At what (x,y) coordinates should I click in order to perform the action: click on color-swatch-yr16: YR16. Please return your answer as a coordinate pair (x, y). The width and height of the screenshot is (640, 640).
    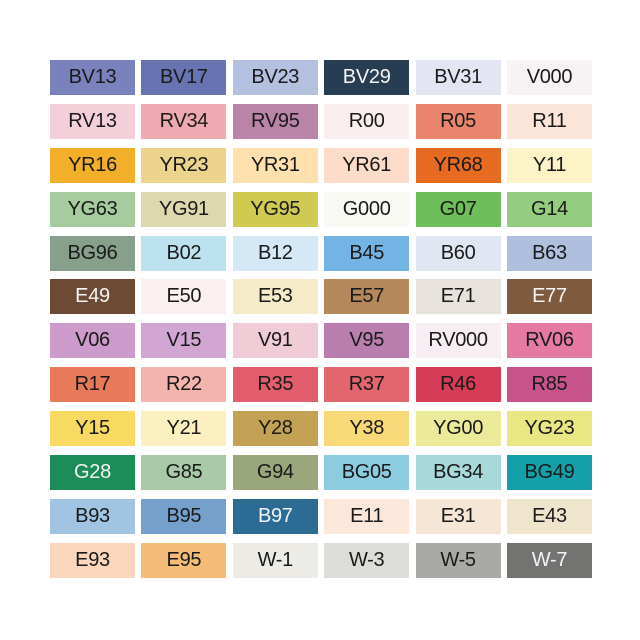
    Looking at the image, I should click on (92, 165).